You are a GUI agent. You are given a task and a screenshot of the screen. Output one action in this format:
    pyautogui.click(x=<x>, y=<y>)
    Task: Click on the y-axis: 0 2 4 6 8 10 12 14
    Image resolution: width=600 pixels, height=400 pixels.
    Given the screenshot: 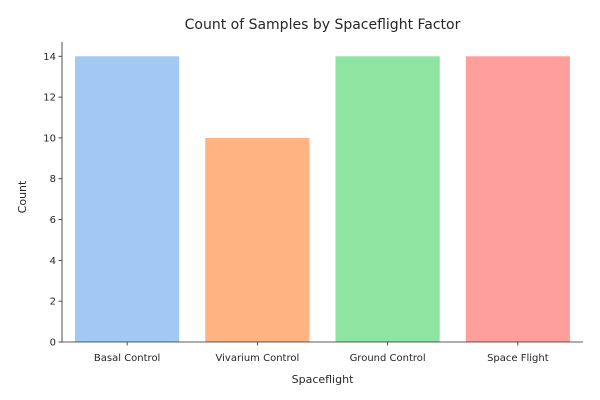 What is the action you would take?
    pyautogui.click(x=53, y=195)
    